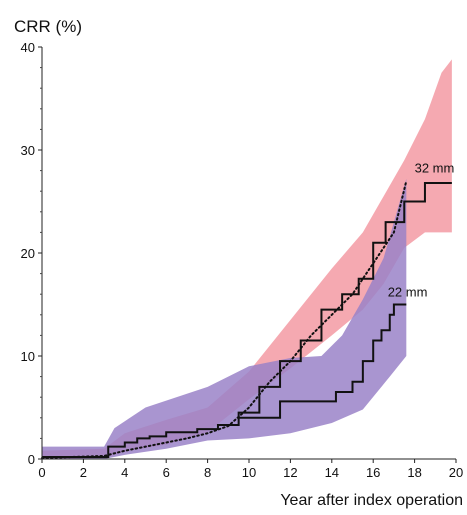  What do you see at coordinates (41, 472) in the screenshot?
I see `x-tick-label: 0` at bounding box center [41, 472].